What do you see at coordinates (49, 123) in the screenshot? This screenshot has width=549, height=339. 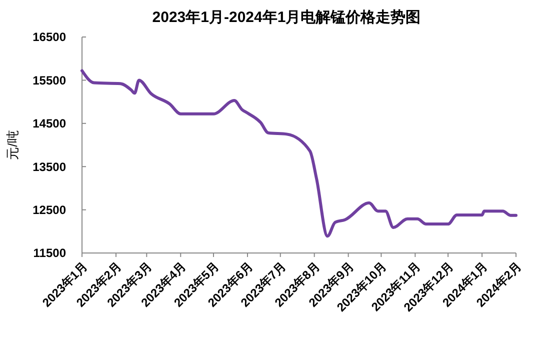 I see `y-tick-label: 14500` at bounding box center [49, 123].